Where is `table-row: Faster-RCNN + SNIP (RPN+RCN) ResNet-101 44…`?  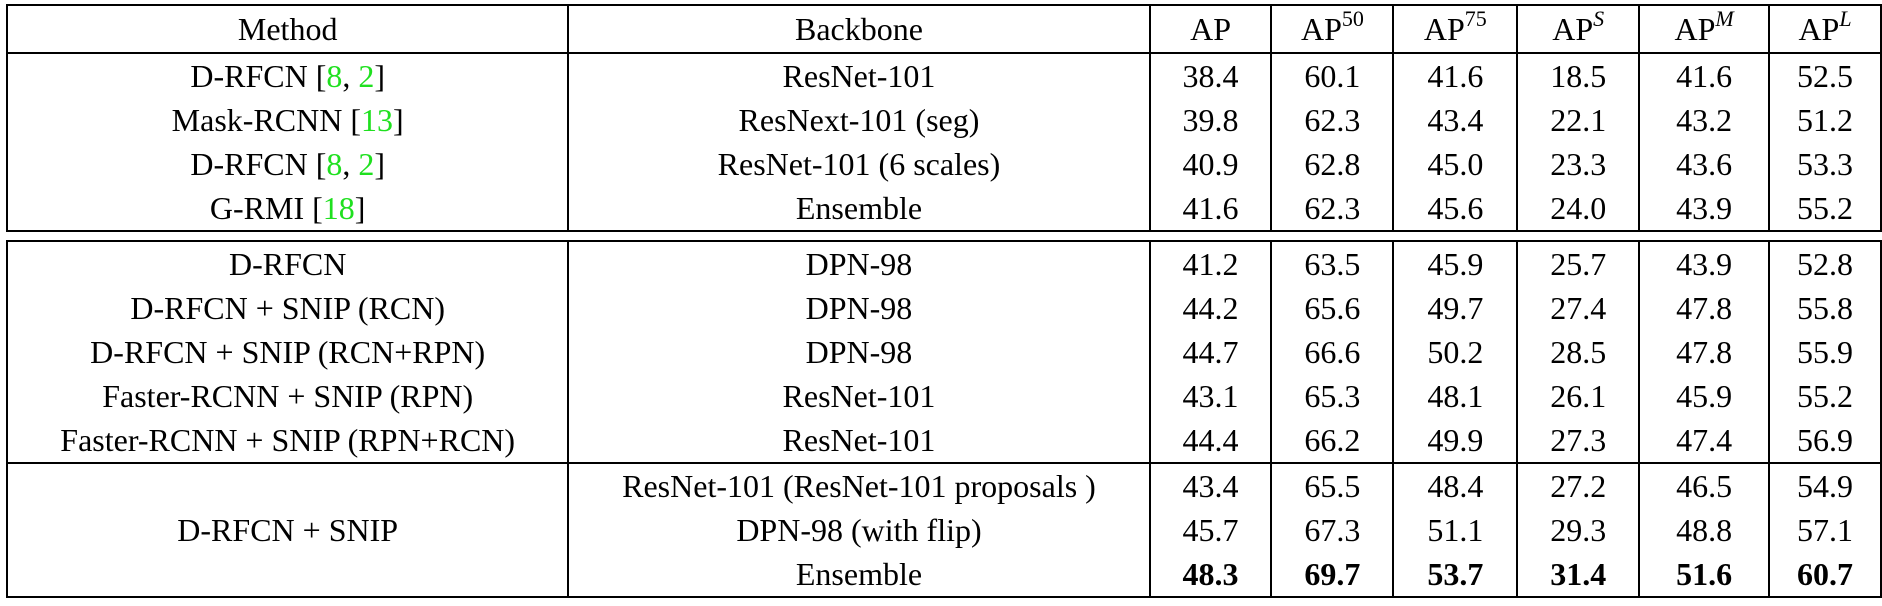 table-row: Faster-RCNN + SNIP (RPN+RCN) ResNet-101 44… is located at coordinates (943, 440).